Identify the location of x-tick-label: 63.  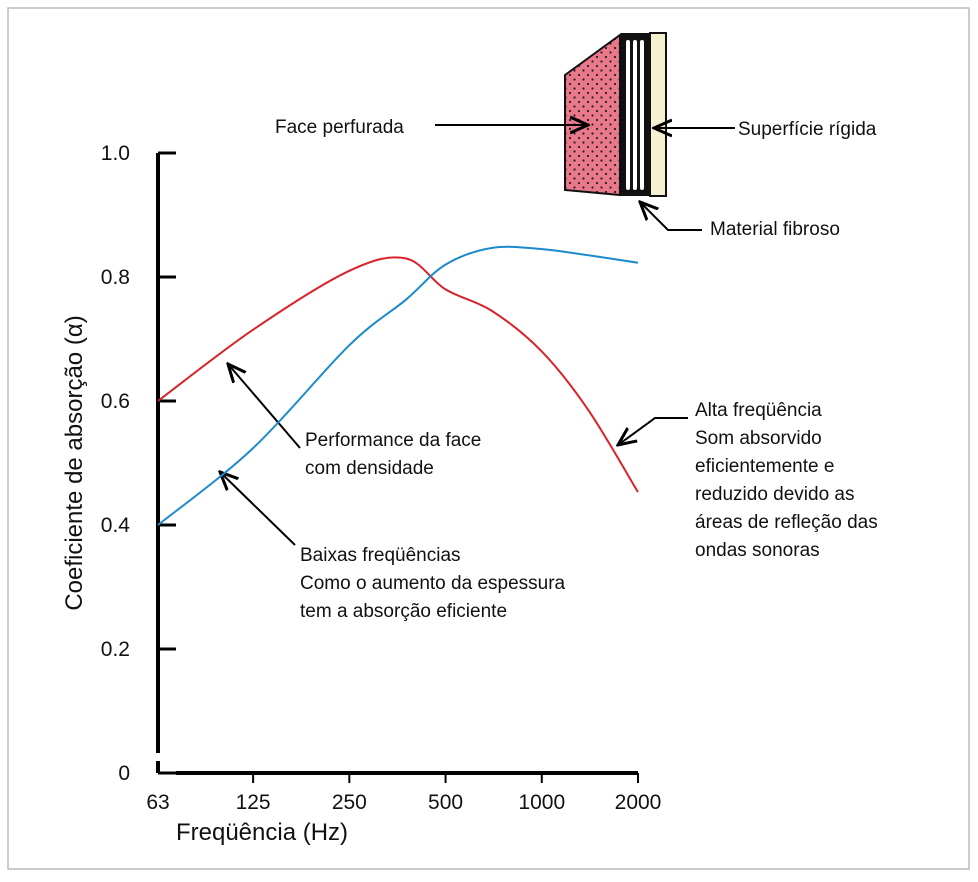
(157, 802).